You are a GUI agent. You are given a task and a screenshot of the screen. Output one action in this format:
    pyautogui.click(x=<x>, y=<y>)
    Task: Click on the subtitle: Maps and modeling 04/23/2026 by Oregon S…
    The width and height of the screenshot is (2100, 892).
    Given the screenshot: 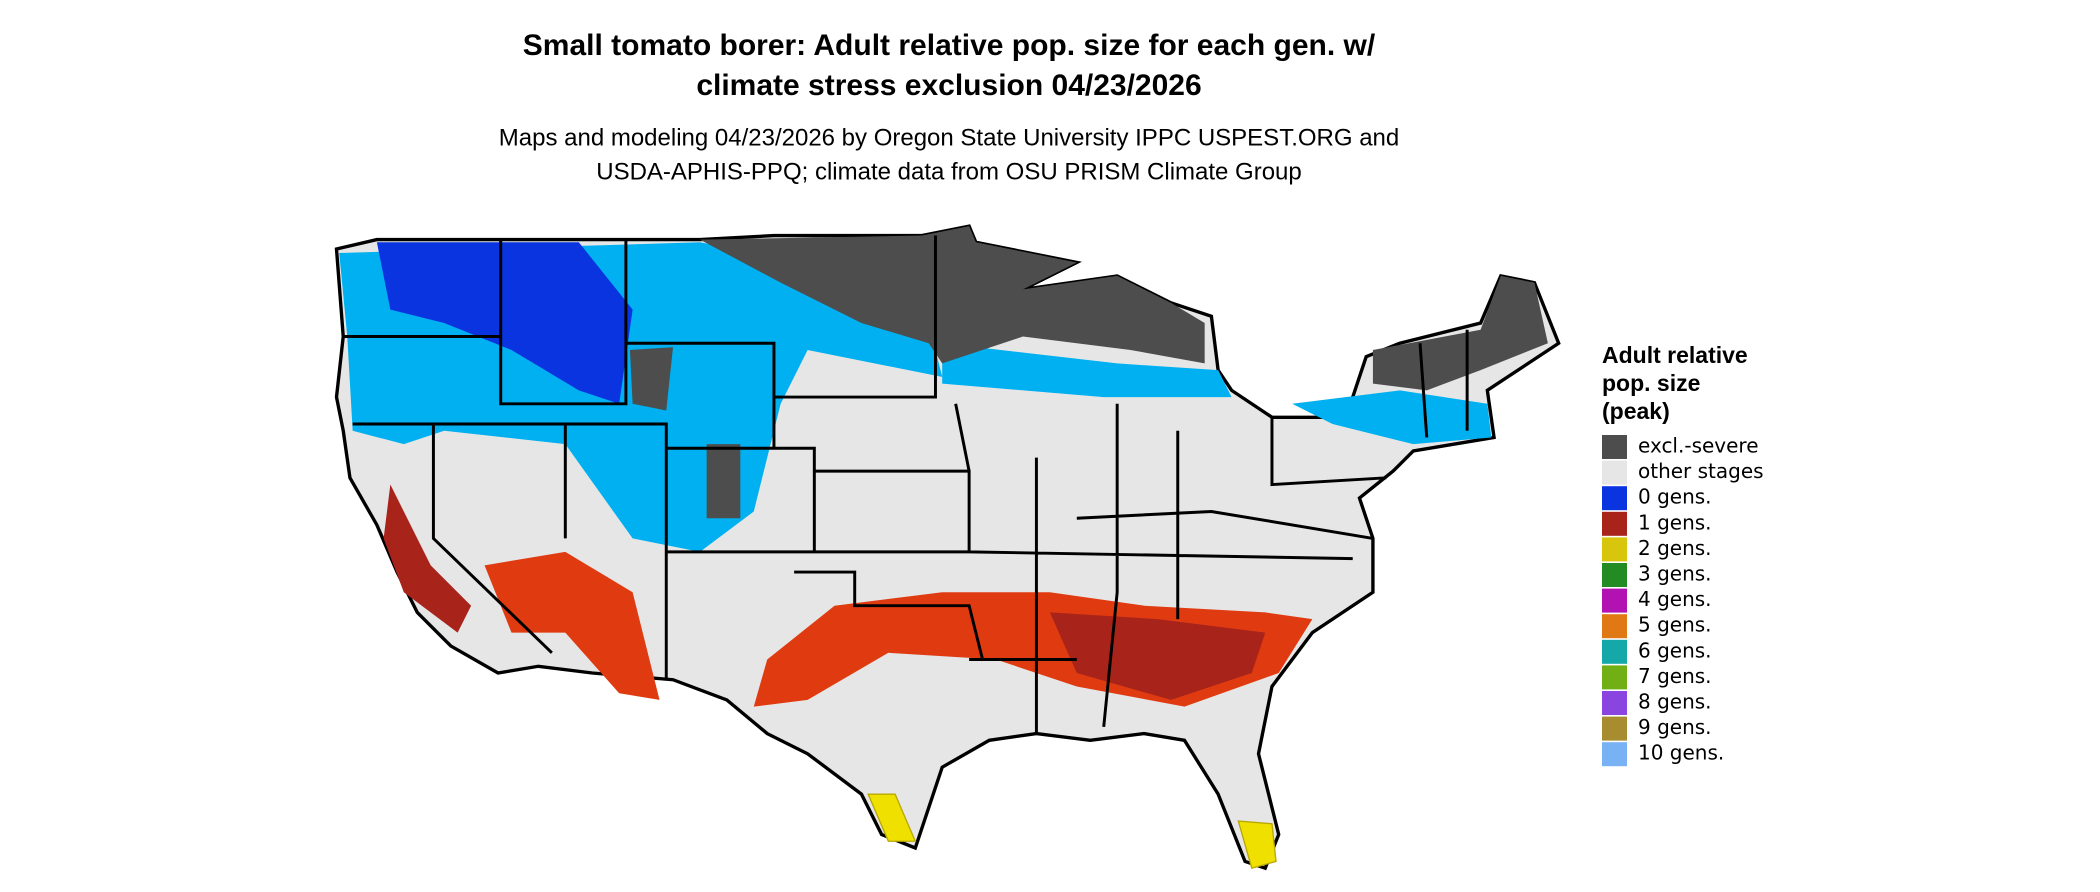 What is the action you would take?
    pyautogui.click(x=949, y=137)
    